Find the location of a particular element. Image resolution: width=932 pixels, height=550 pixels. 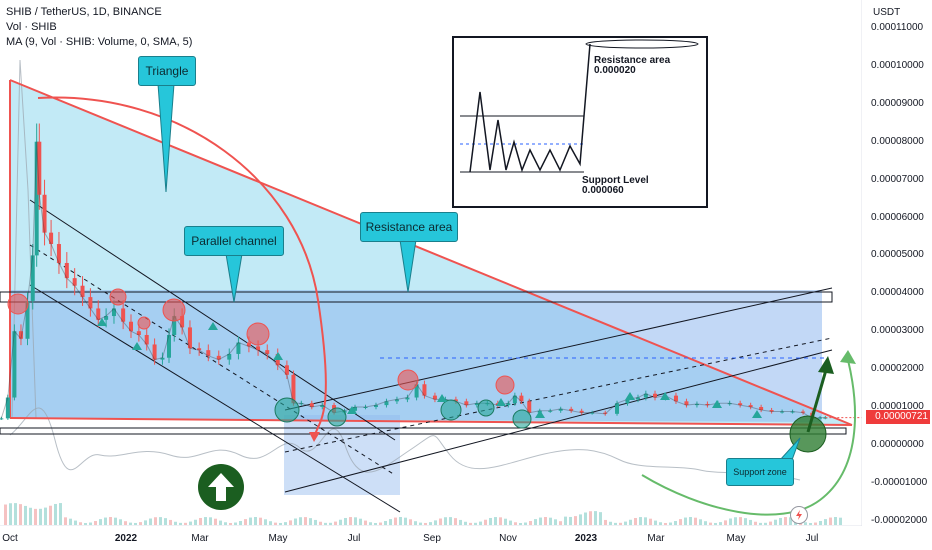

price-tick-label: 0.00006000 is located at coordinates (897, 217).